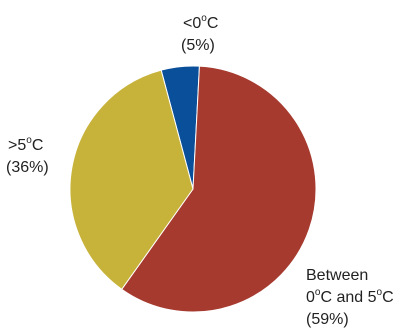  I want to click on label-between-range: 0oC and 5oC, so click(350, 296).